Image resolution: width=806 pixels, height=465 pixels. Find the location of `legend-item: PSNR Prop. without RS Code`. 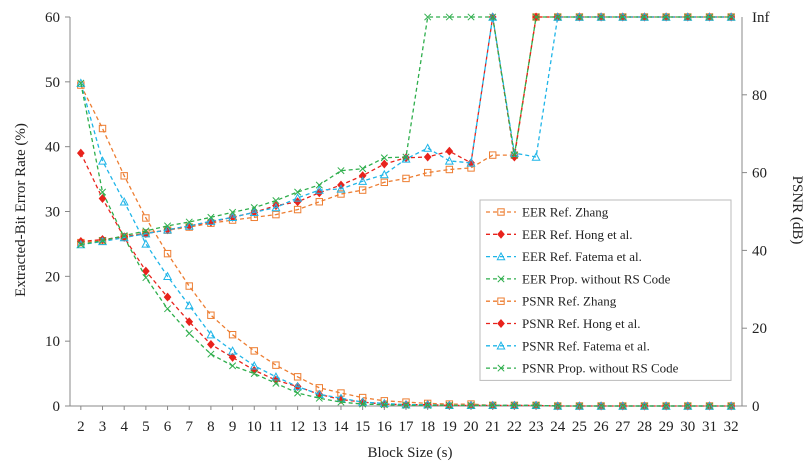

legend-item: PSNR Prop. without RS Code is located at coordinates (582, 368).